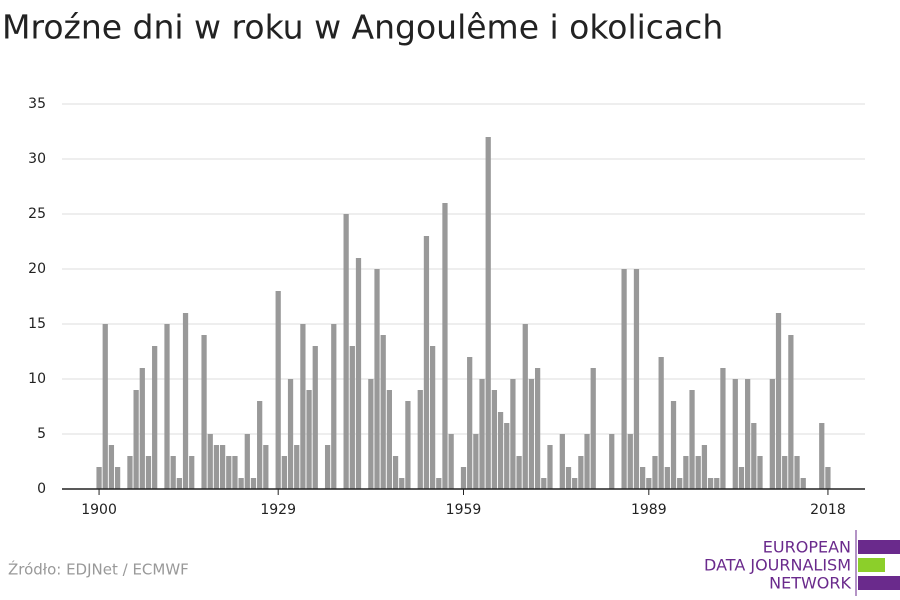  I want to click on x-tick-label: 1900, so click(99, 510).